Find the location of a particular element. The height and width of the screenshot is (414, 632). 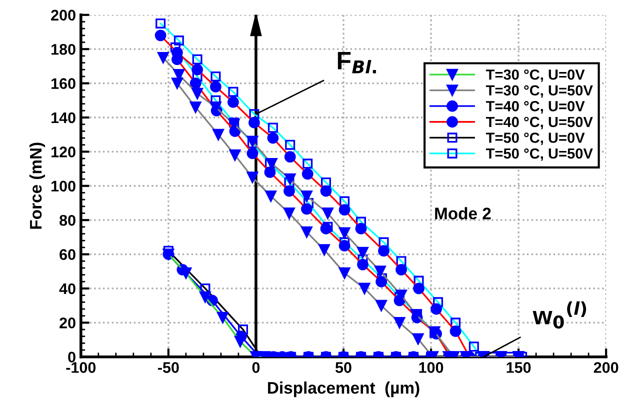

legend-label: T=40 °C, U=50V is located at coordinates (539, 123).